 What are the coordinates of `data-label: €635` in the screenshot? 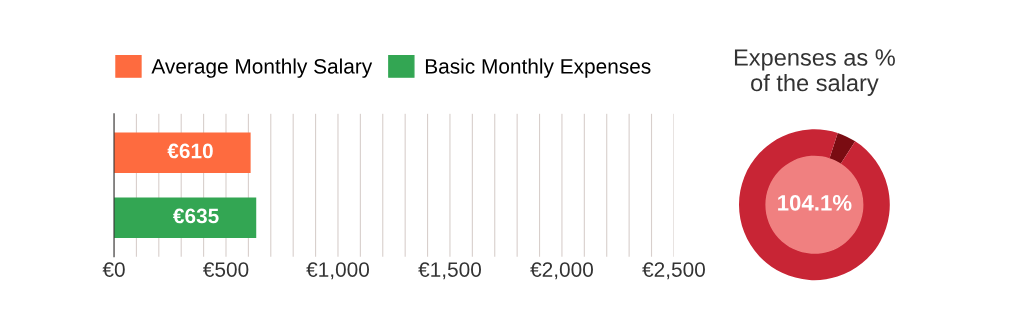 It's located at (196, 216).